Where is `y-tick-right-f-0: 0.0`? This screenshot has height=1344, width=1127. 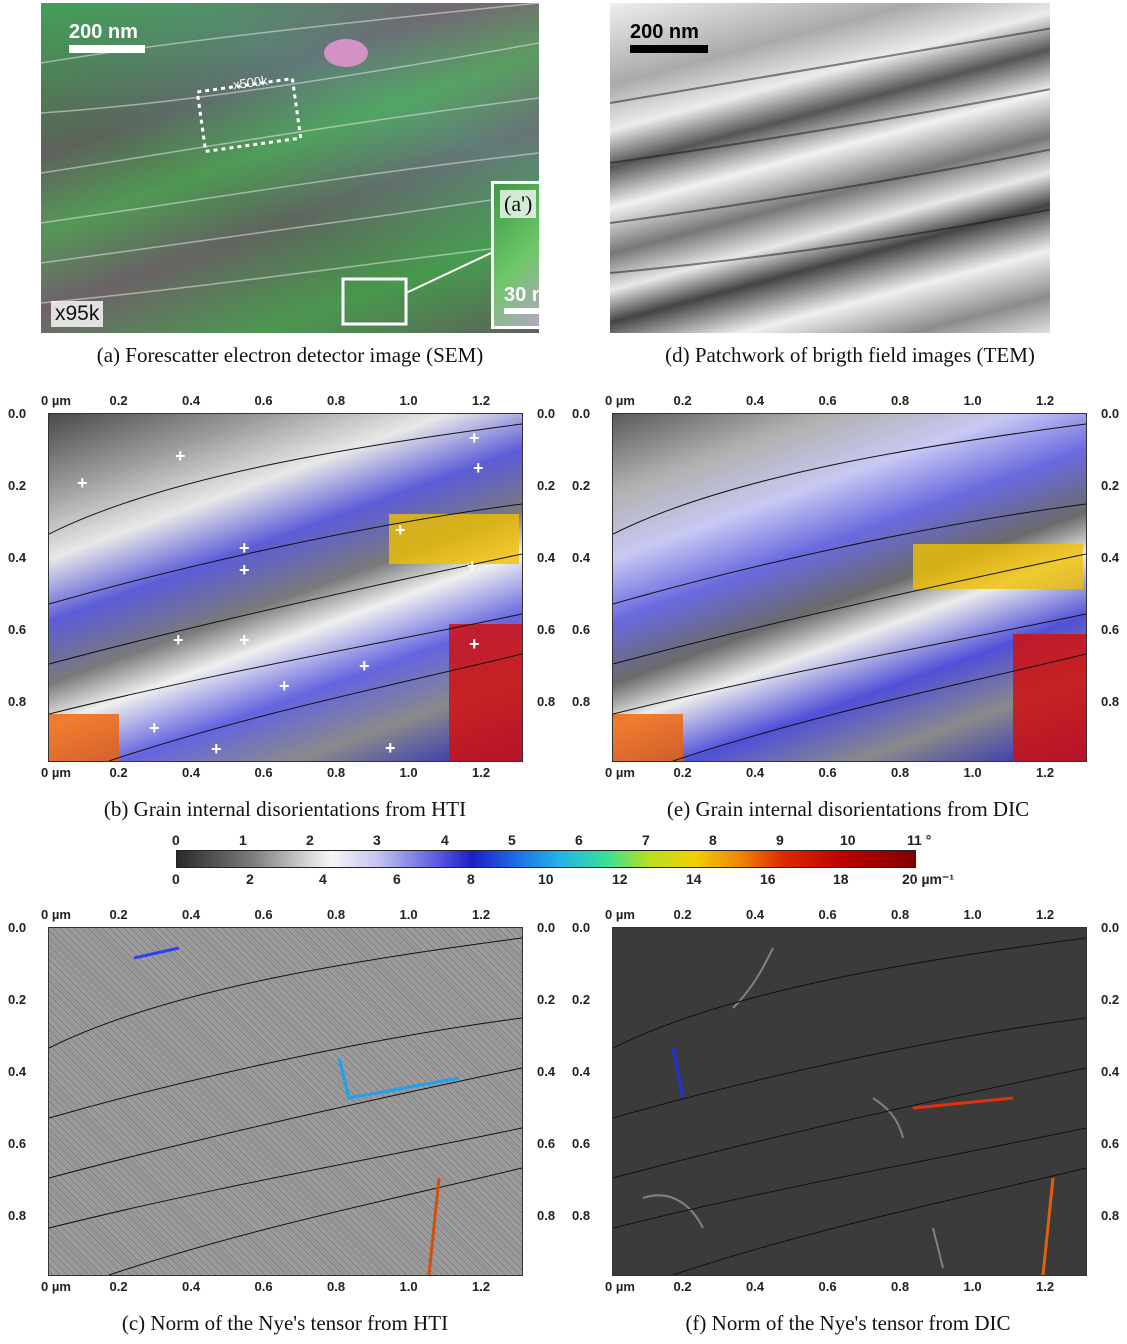
y-tick-right-f-0: 0.0 is located at coordinates (1110, 927).